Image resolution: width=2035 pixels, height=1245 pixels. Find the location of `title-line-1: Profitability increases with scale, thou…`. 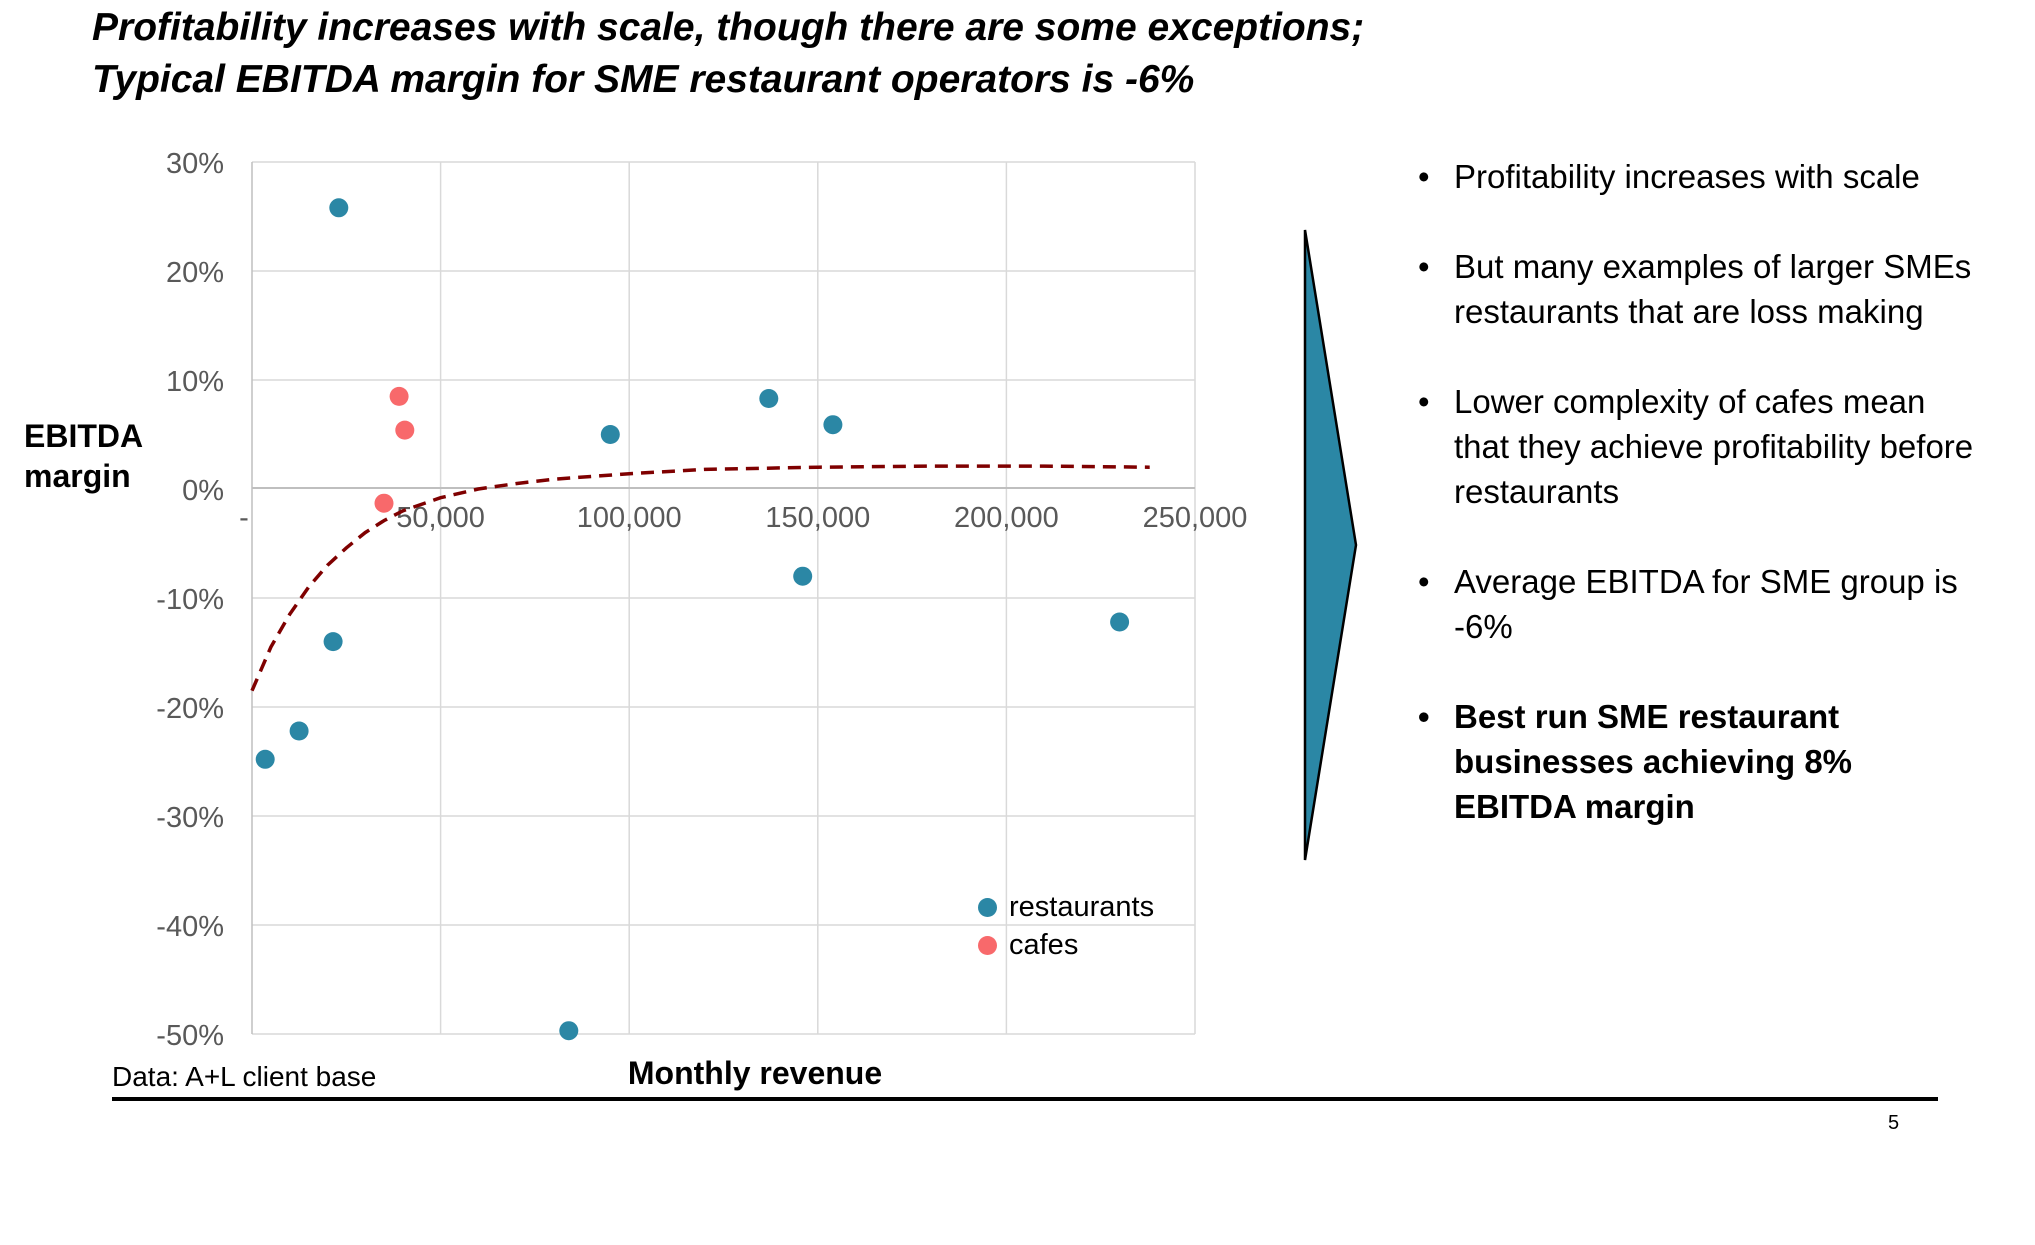

title-line-1: Profitability increases with scale, thou… is located at coordinates (728, 27).